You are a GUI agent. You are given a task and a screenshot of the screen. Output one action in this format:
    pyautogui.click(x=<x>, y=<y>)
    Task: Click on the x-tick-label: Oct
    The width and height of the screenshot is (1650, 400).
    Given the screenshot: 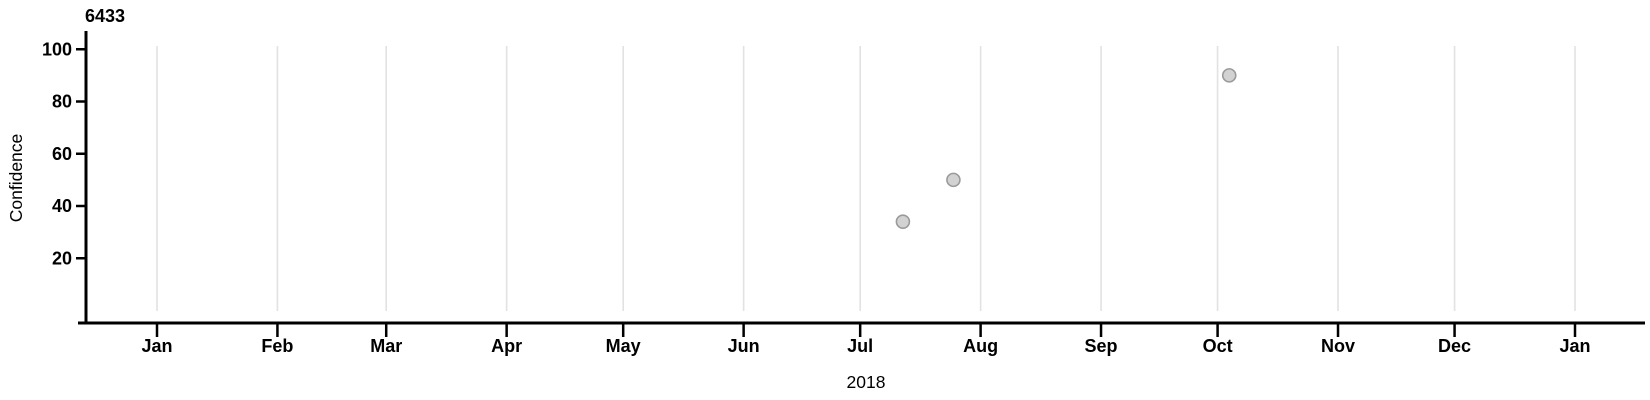 What is the action you would take?
    pyautogui.click(x=1218, y=346)
    